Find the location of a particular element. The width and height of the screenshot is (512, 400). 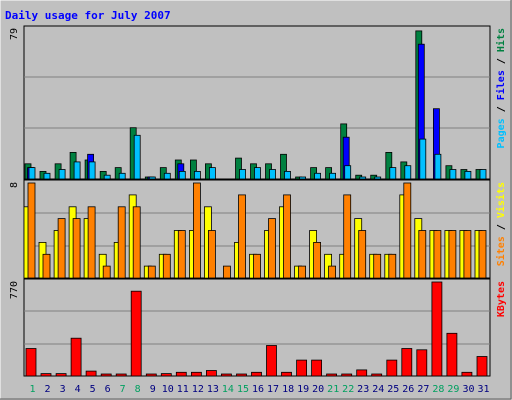

x-tick-label-23: 23 is located at coordinates (363, 389).